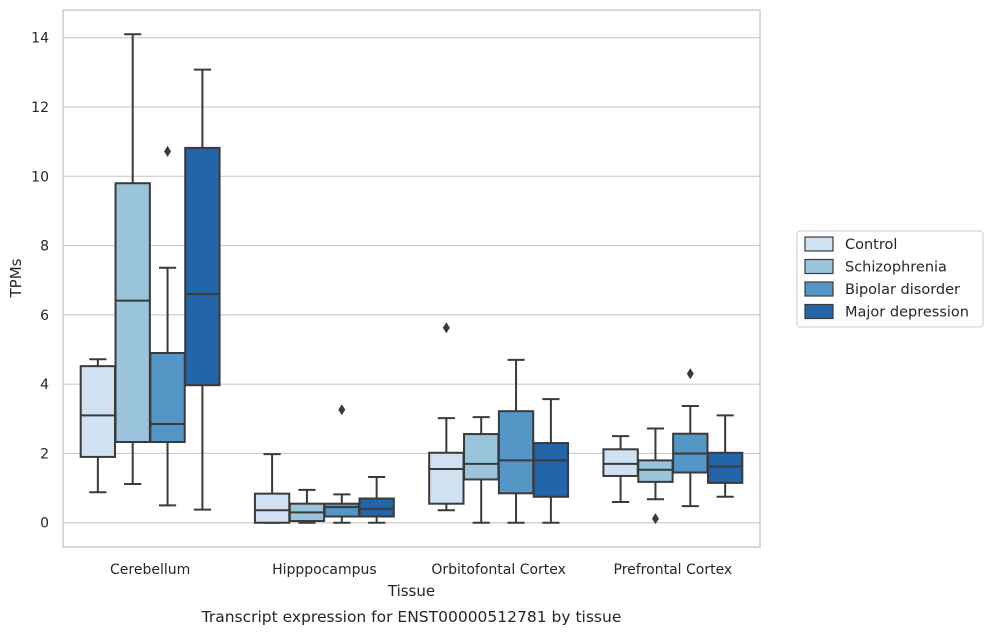 The width and height of the screenshot is (992, 634). Describe the element at coordinates (40, 108) in the screenshot. I see `y-tick-label: 12` at that location.